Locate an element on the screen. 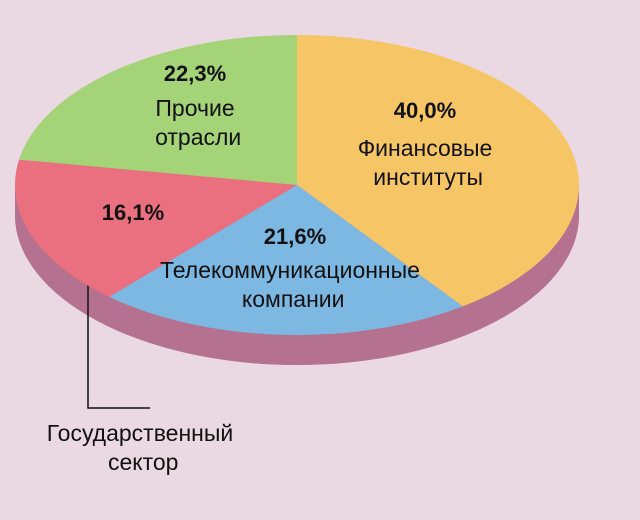 The image size is (640, 520). leader-line is located at coordinates (118, 334).